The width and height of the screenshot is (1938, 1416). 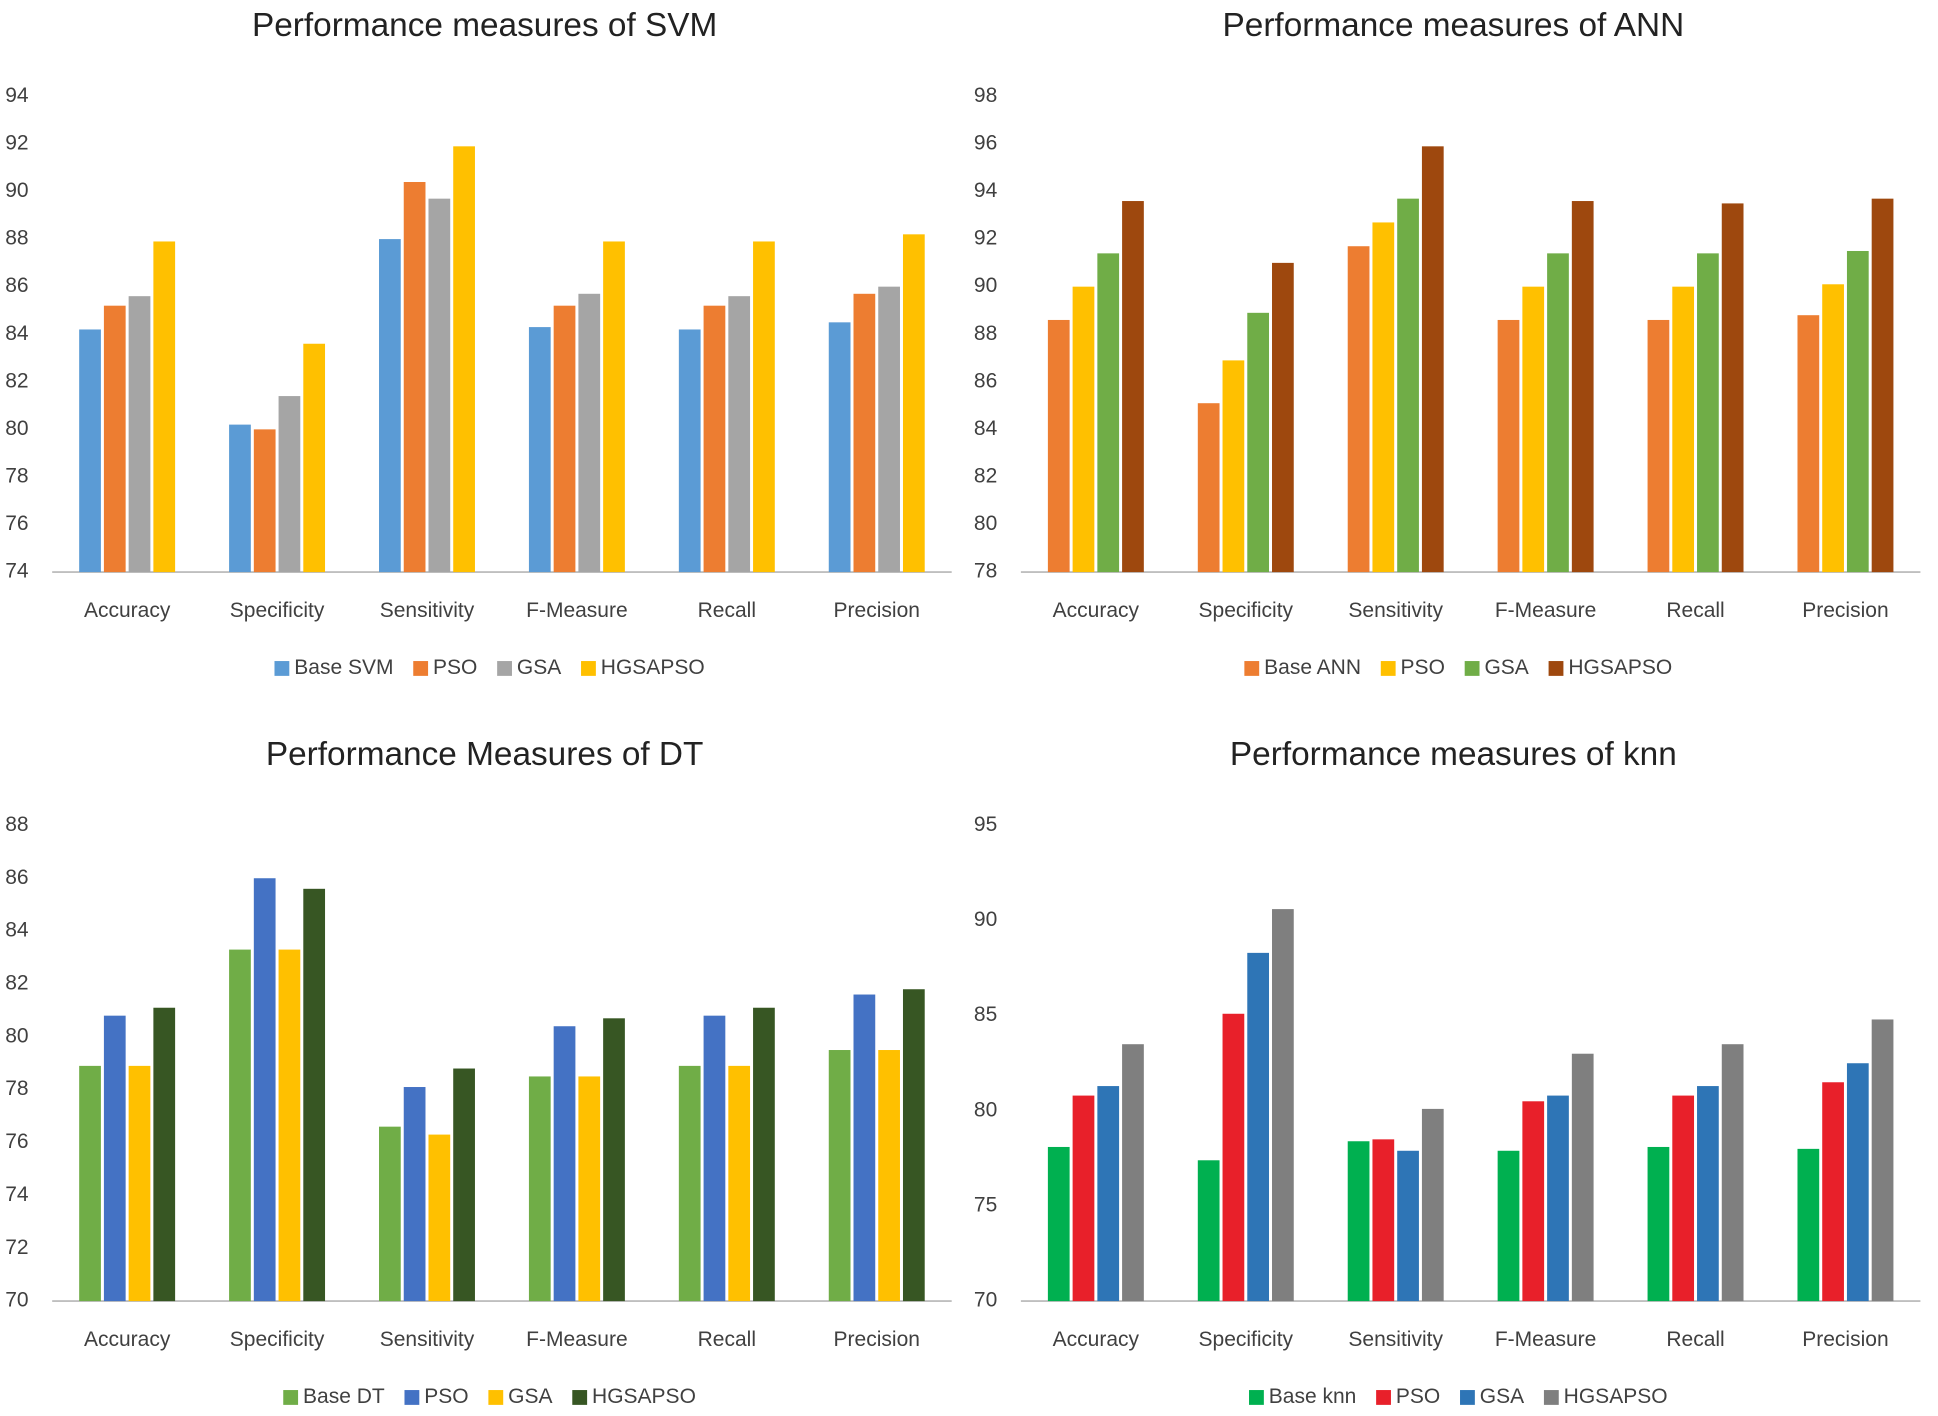 What do you see at coordinates (16, 1088) in the screenshot?
I see `y-tick-label: 78` at bounding box center [16, 1088].